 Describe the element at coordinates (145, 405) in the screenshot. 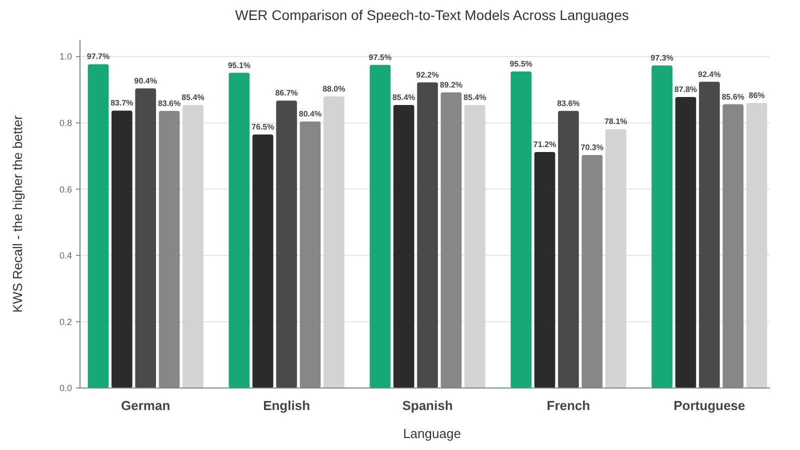

I see `x-tick-label: German` at that location.